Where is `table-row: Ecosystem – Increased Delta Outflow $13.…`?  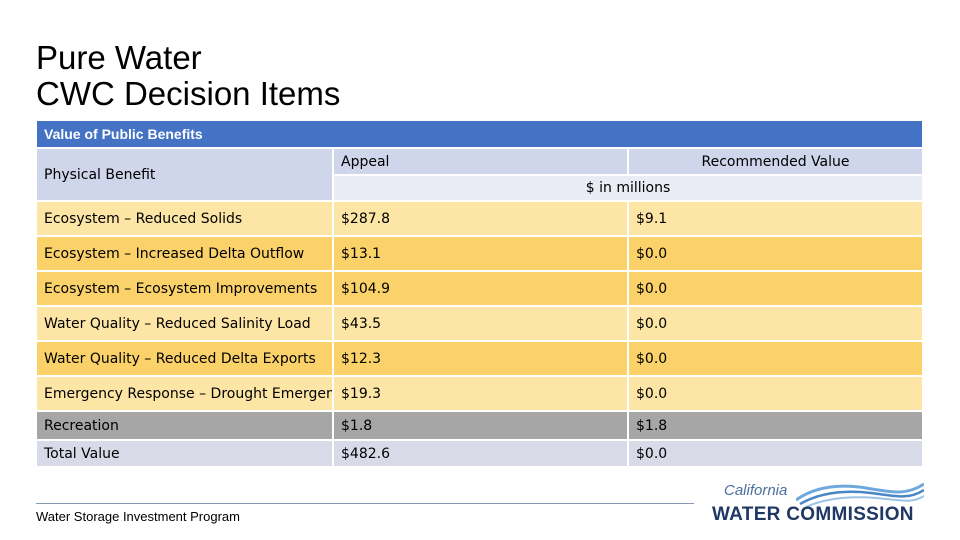 table-row: Ecosystem – Increased Delta Outflow $13.… is located at coordinates (479, 254).